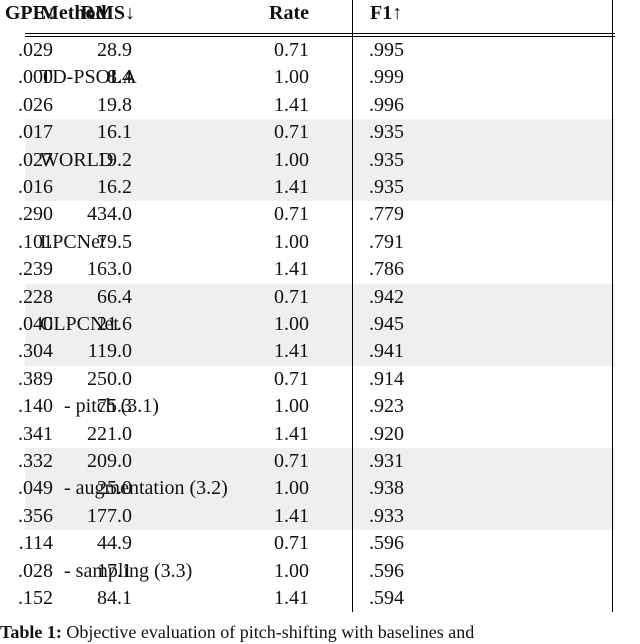  Describe the element at coordinates (386, 598) in the screenshot. I see `table-cell: .594` at that location.